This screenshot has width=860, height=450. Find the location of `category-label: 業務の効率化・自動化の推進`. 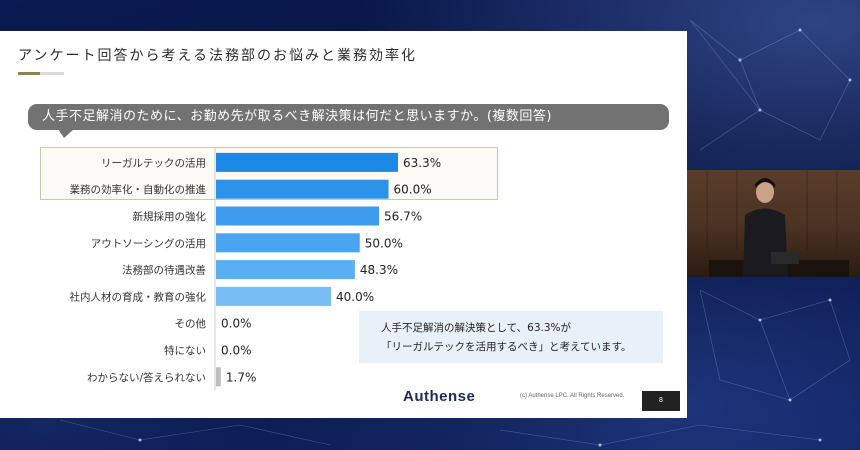

category-label: 業務の効率化・自動化の推進 is located at coordinates (138, 189).